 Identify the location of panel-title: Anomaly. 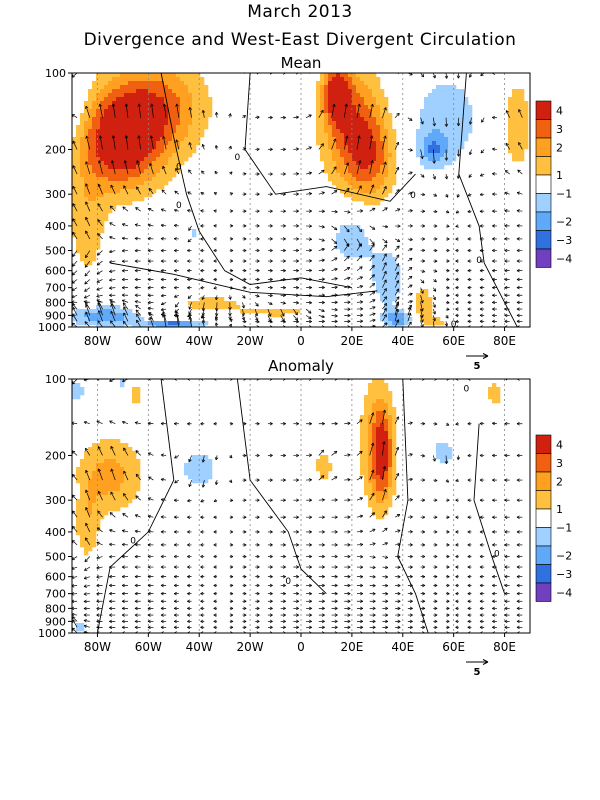
(301, 366).